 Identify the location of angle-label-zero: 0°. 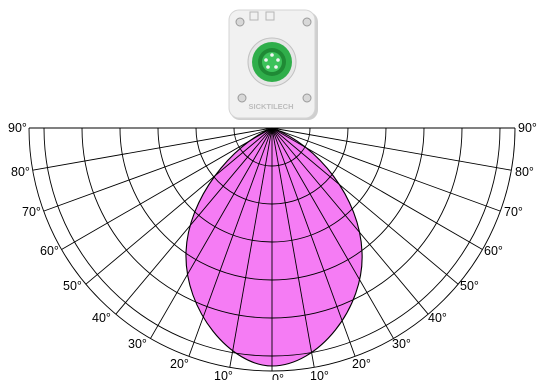
(278, 376).